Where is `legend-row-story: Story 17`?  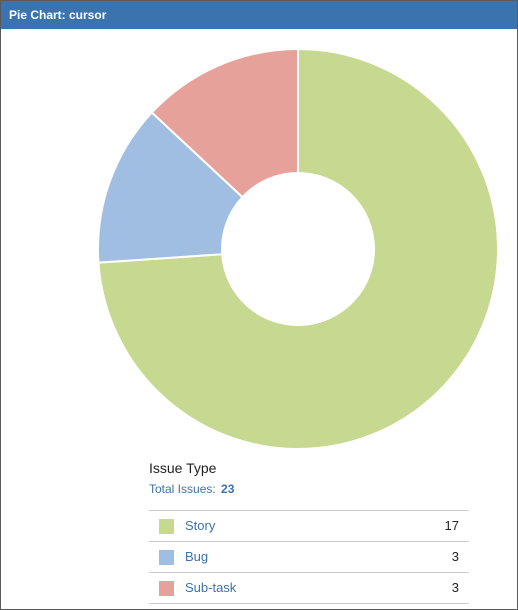 legend-row-story: Story 17 is located at coordinates (309, 526).